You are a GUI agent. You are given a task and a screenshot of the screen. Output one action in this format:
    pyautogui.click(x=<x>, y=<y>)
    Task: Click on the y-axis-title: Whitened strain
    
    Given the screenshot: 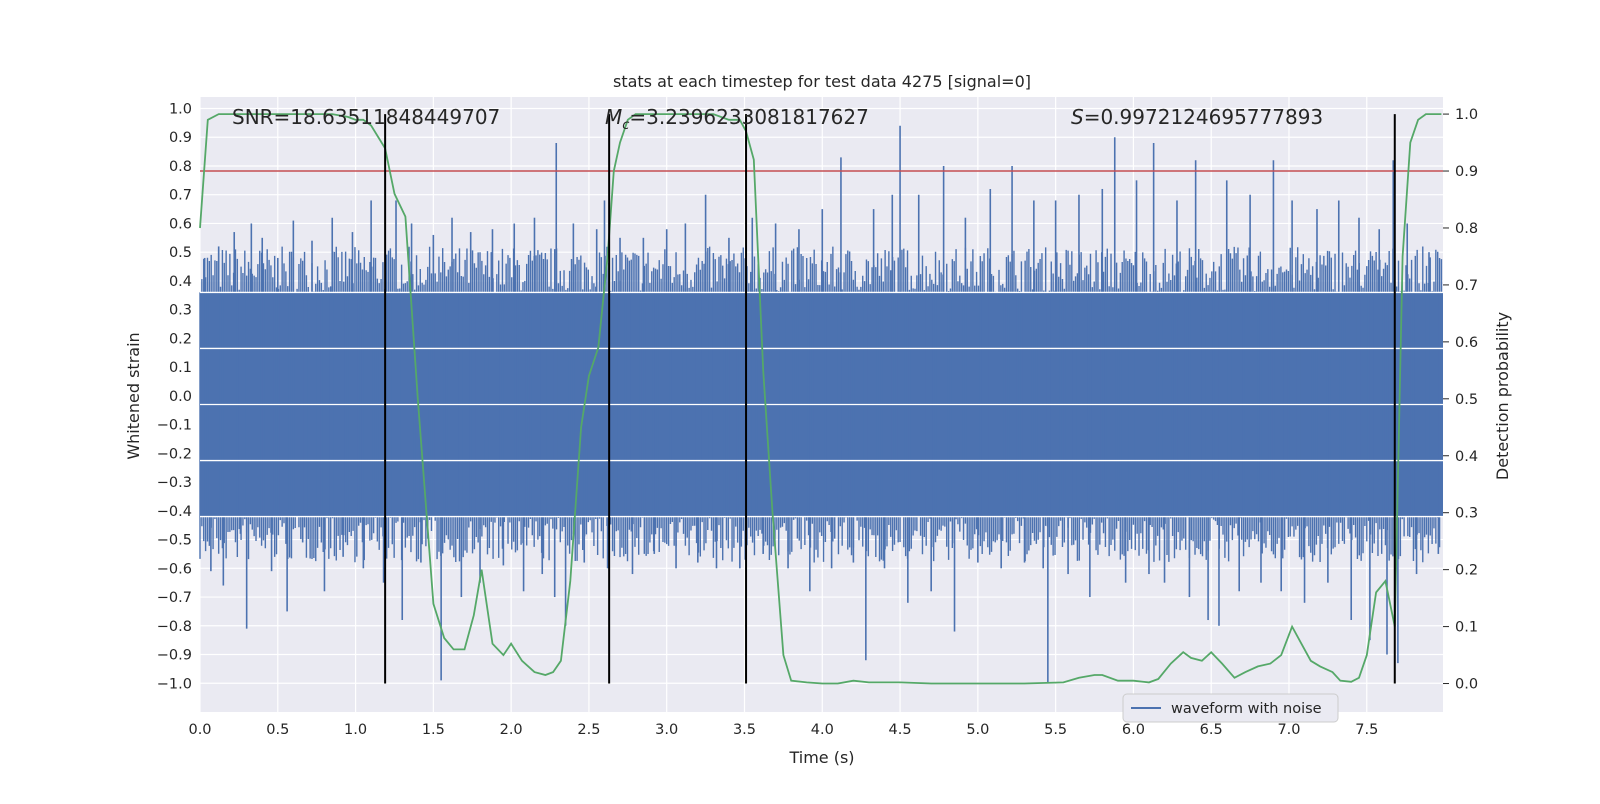 What is the action you would take?
    pyautogui.click(x=133, y=395)
    